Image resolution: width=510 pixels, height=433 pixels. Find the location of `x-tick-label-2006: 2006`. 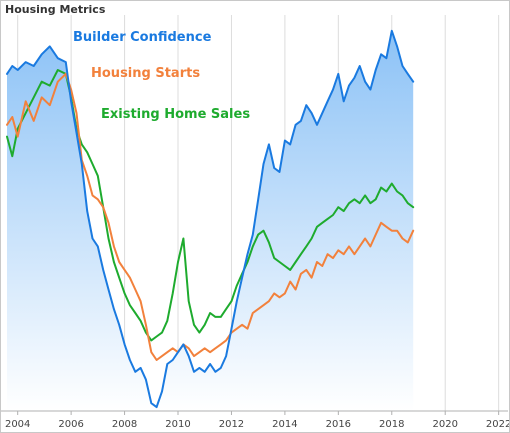

x-tick-label-2006: 2006 is located at coordinates (70, 424).